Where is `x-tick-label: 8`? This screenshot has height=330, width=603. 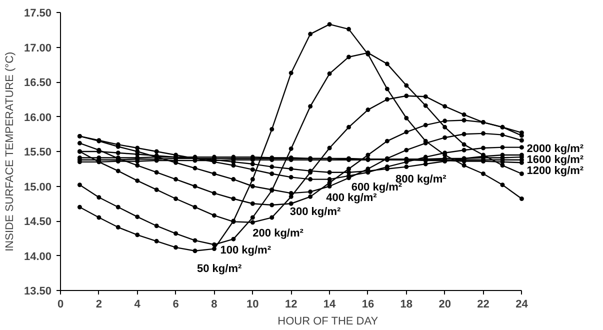
x-tick-label: 8 is located at coordinates (214, 304).